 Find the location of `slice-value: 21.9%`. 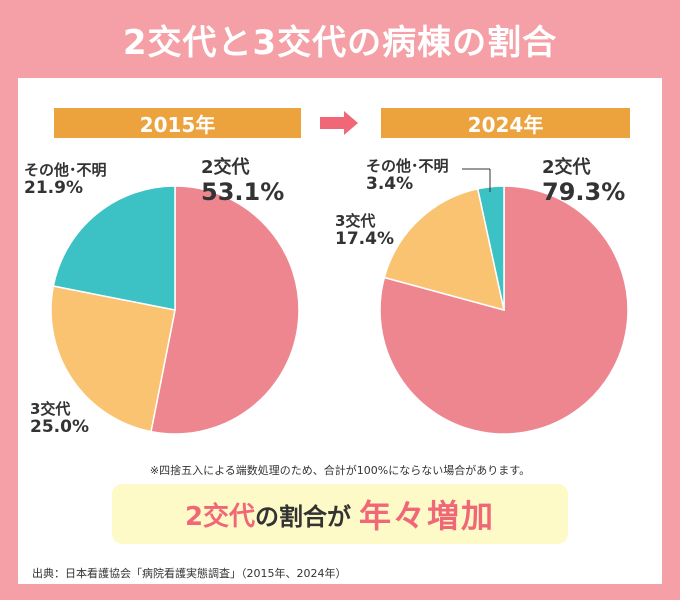

slice-value: 21.9% is located at coordinates (53, 188).